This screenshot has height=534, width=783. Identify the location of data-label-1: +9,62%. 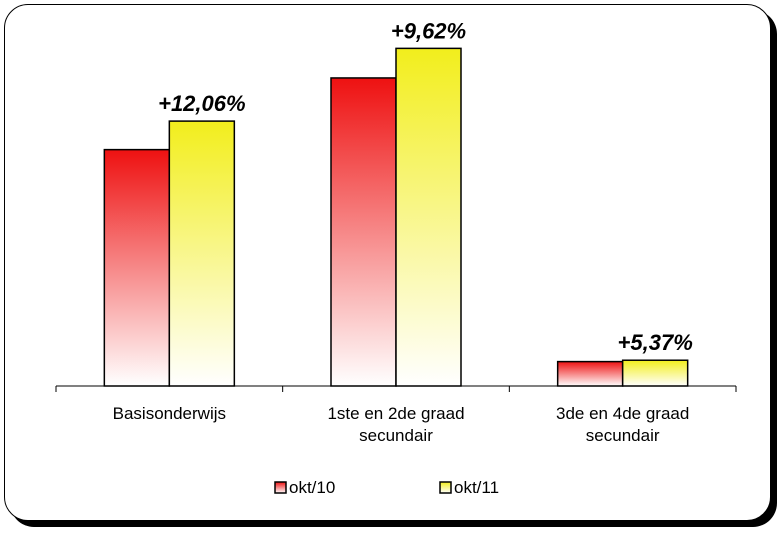
(428, 30).